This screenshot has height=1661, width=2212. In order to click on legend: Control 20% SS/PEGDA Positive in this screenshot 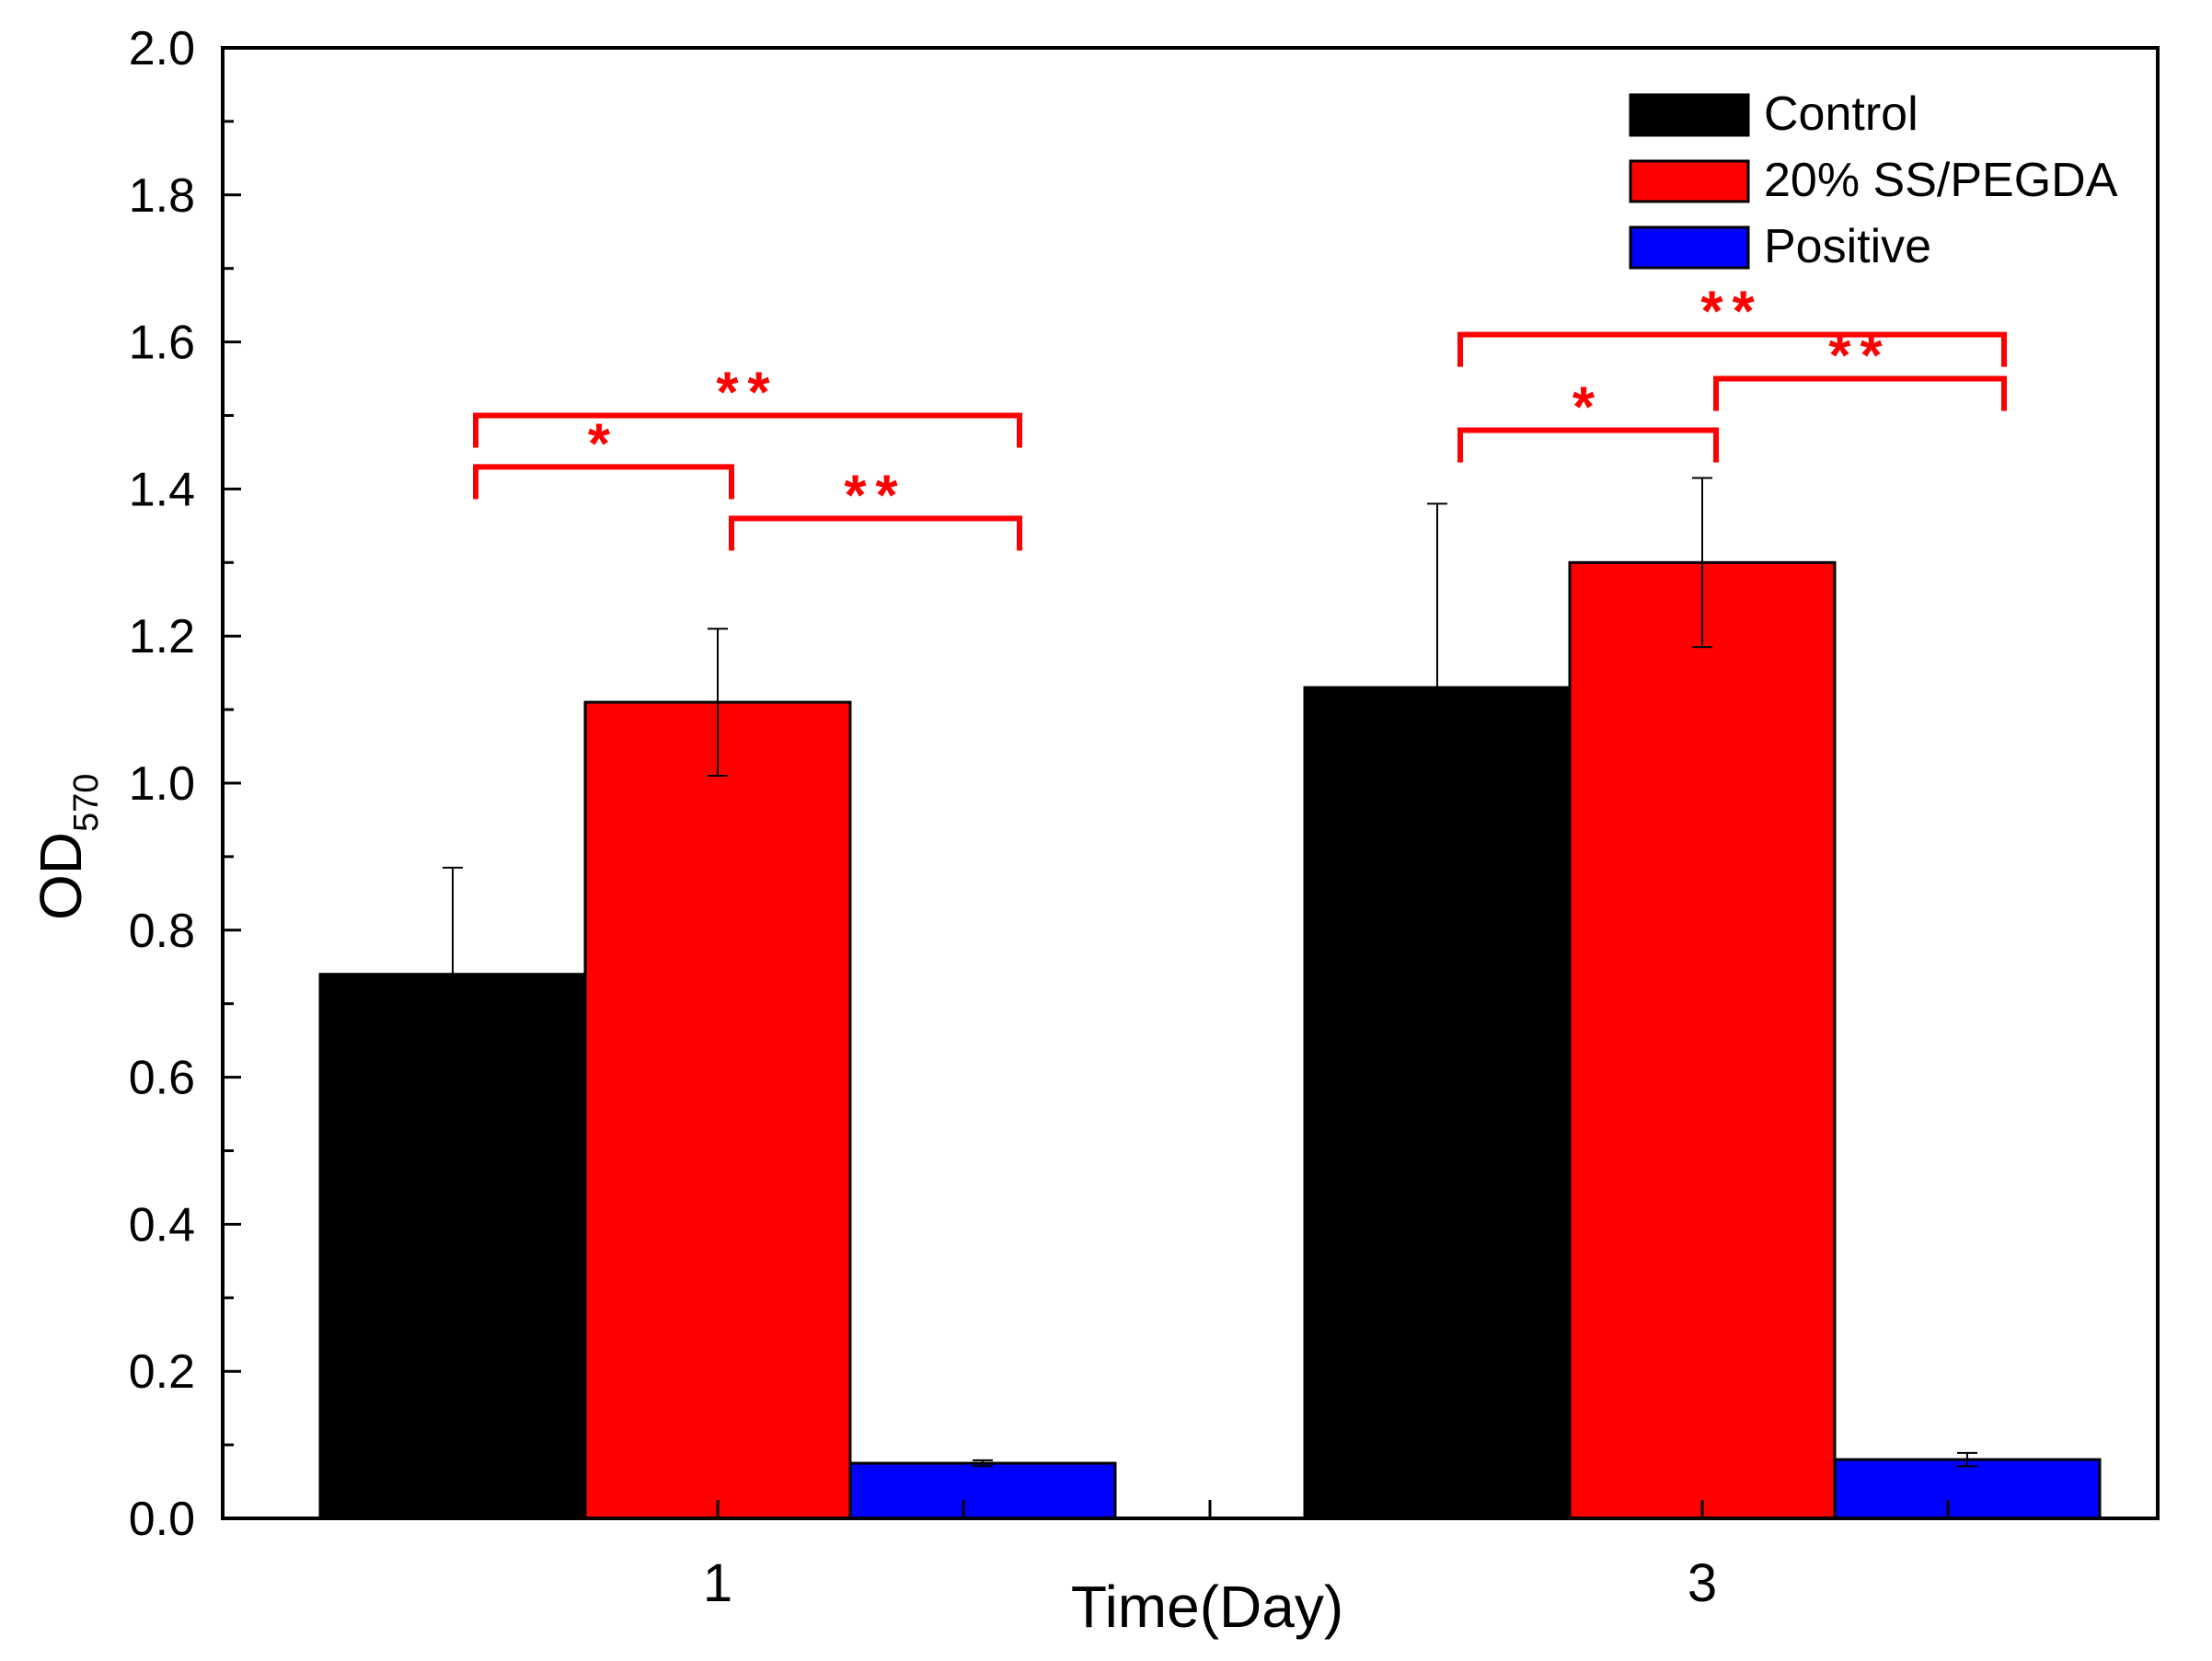, I will do `click(1873, 180)`.